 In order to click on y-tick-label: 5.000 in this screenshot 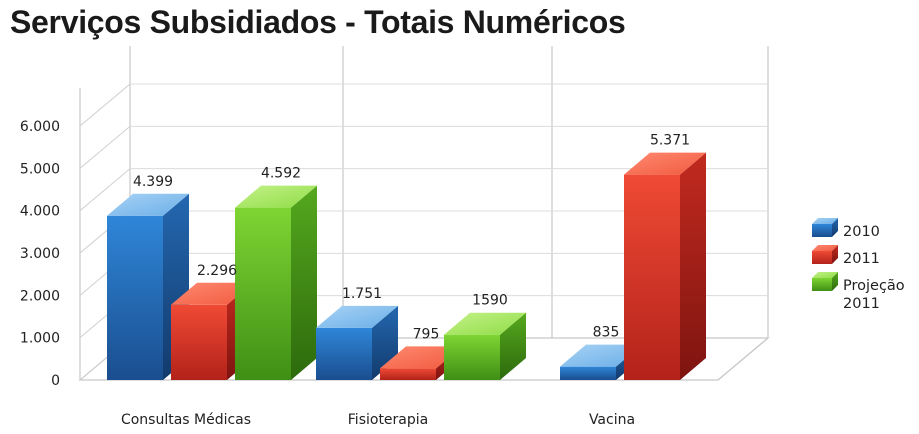, I will do `click(40, 169)`.